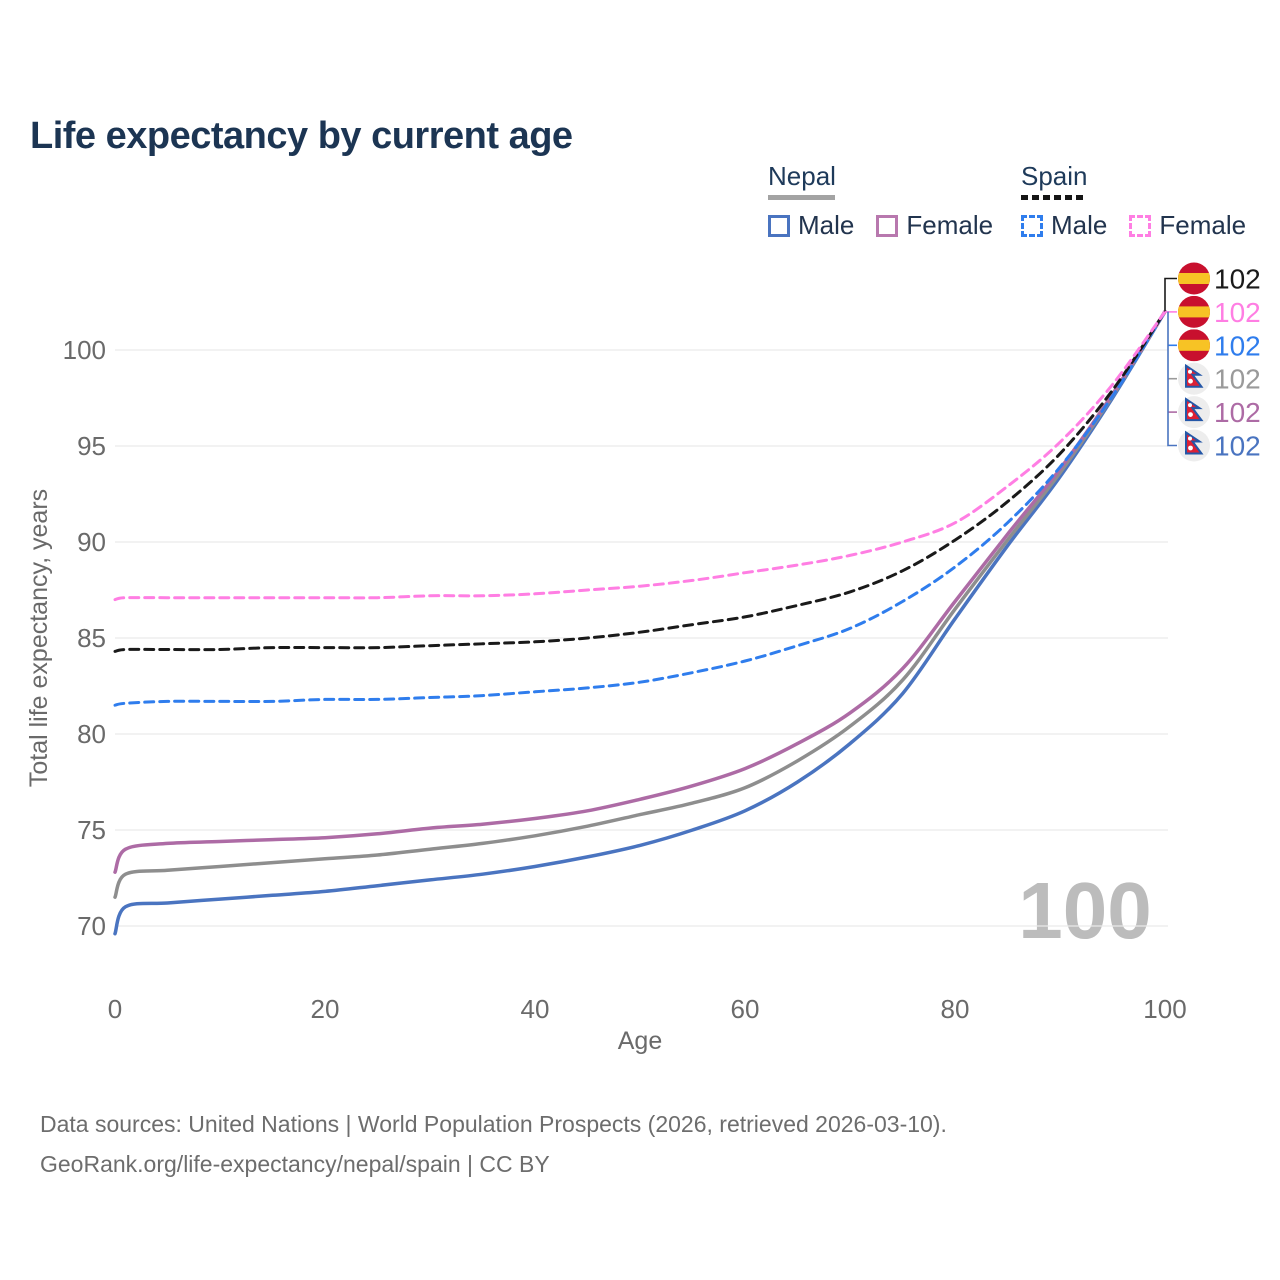 This screenshot has width=1280, height=1280. Describe the element at coordinates (1237, 446) in the screenshot. I see `end-value-label-nepal-male: 102` at that location.